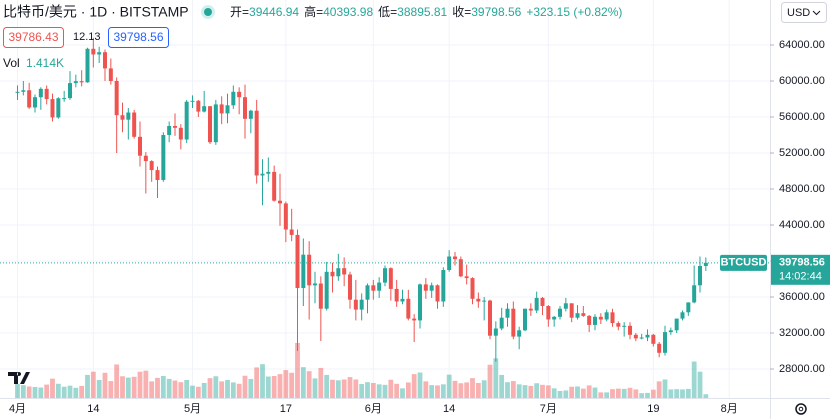  I want to click on bid-price: 39786.43, so click(33, 37).